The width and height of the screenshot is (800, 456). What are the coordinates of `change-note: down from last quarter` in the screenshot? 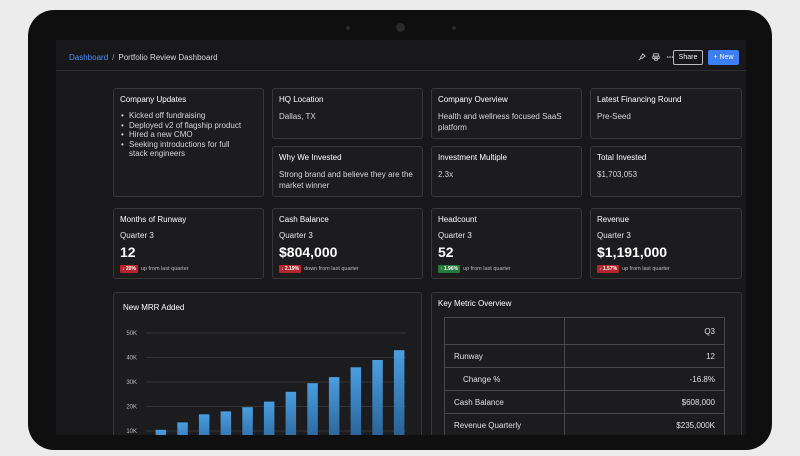 It's located at (331, 269).